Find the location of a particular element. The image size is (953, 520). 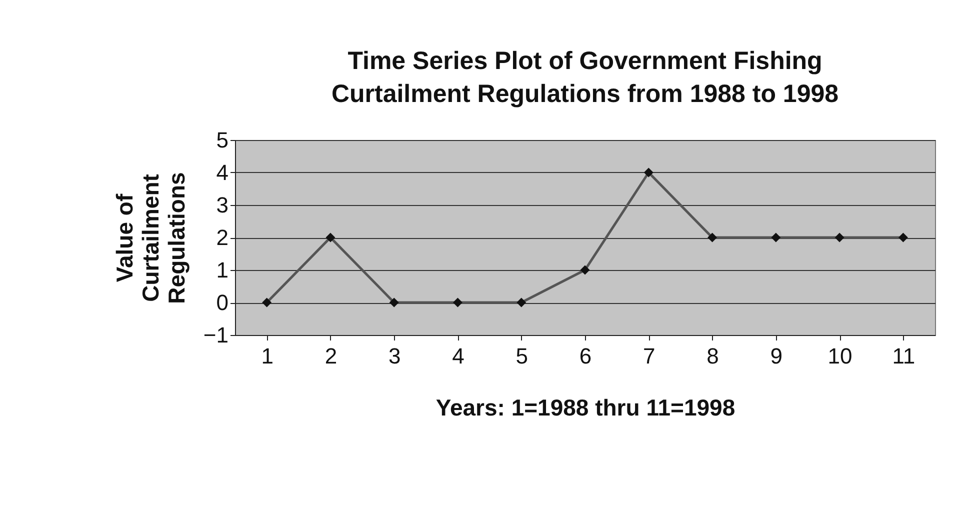

x-tick-label: 7 is located at coordinates (649, 356).